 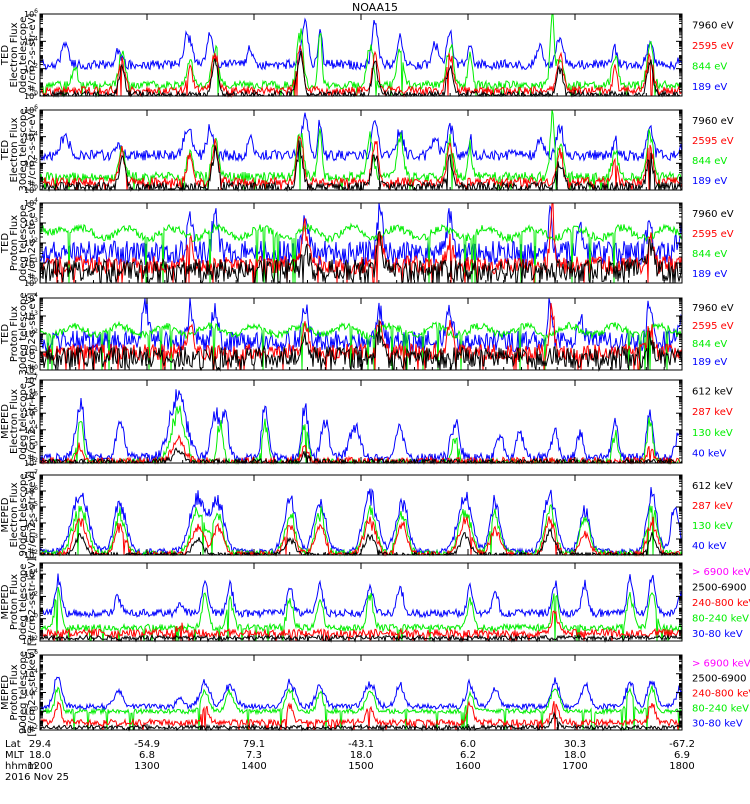 What do you see at coordinates (15, 755) in the screenshot?
I see `x-axis-row-label: MLT` at bounding box center [15, 755].